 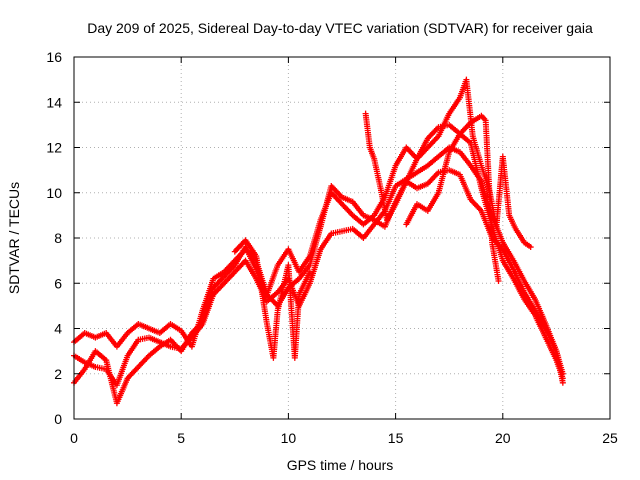 I want to click on y-tick-label: 4, so click(x=58, y=329).